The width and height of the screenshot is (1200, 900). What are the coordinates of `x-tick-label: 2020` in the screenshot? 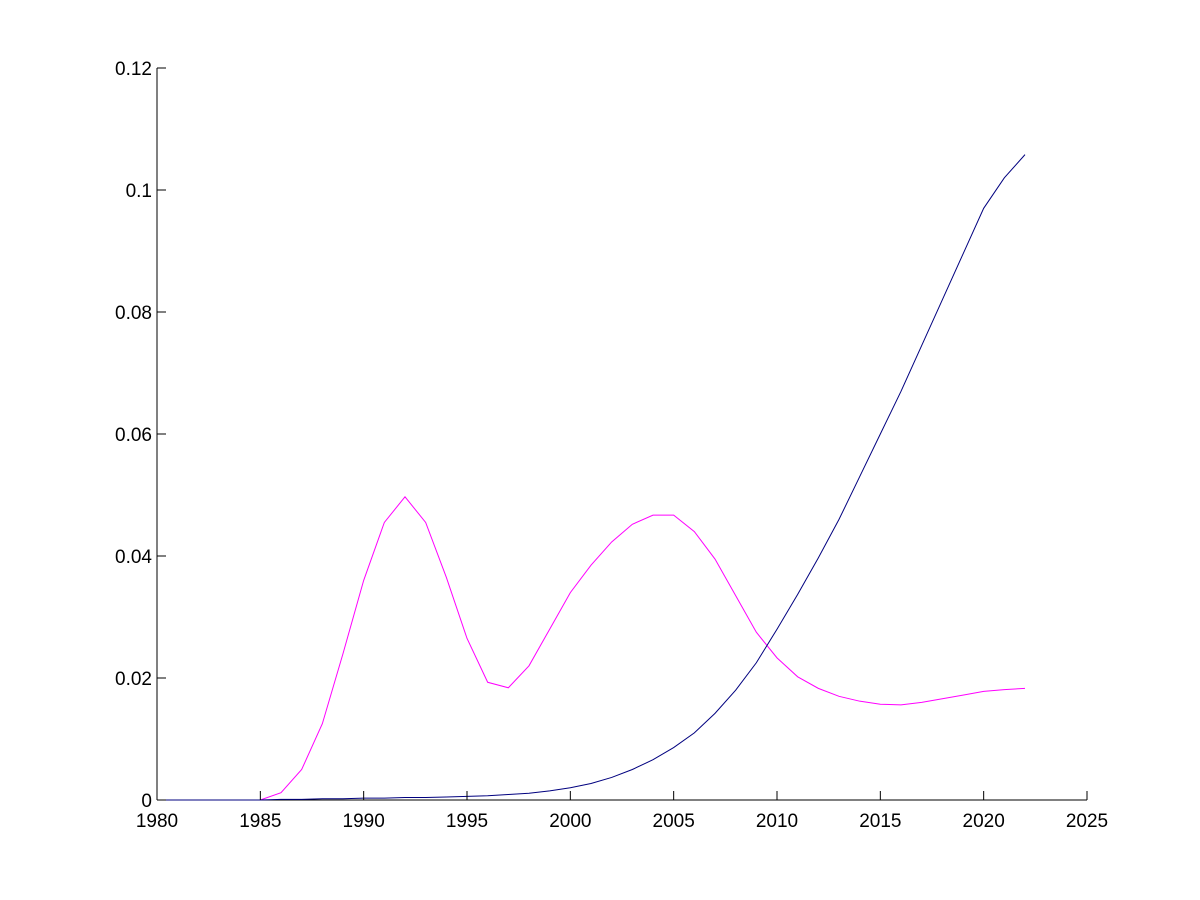 It's located at (984, 821).